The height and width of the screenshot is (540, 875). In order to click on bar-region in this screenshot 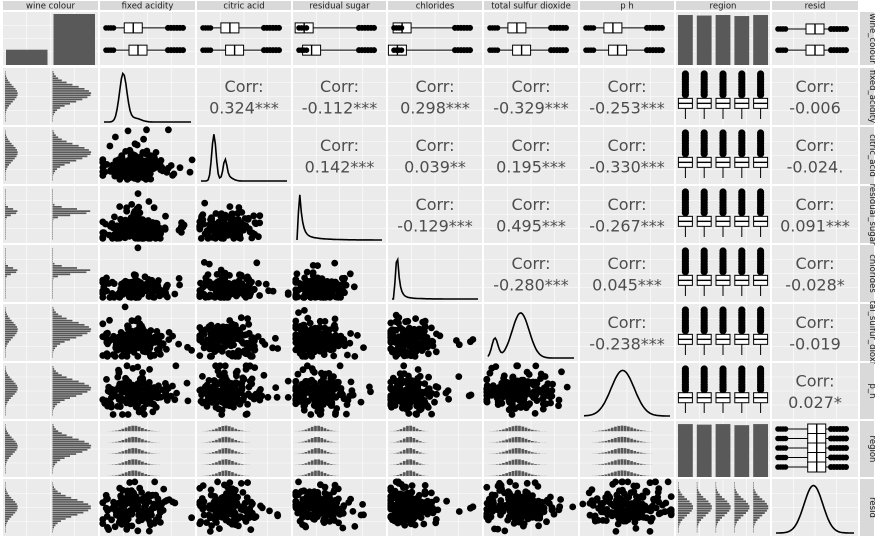, I will do `click(742, 40)`.